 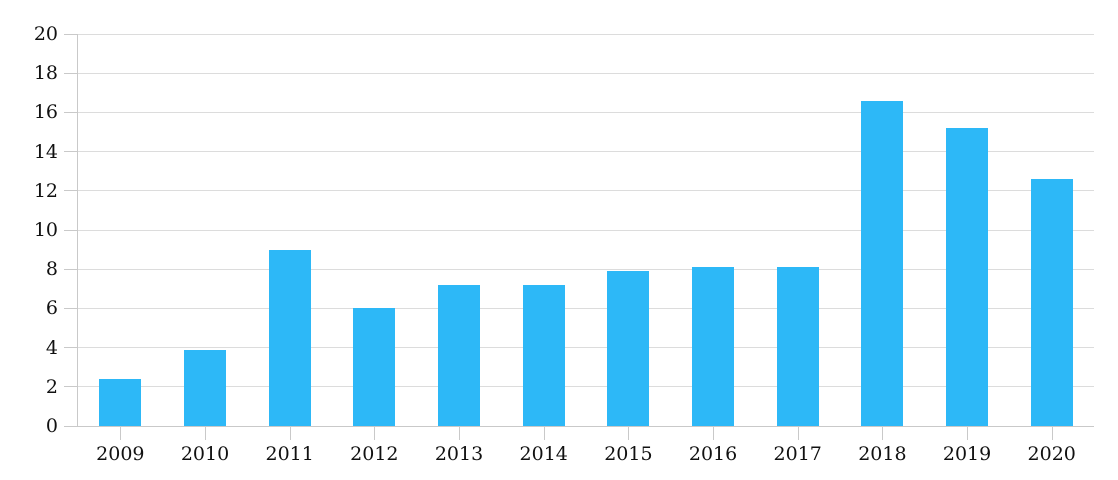 I want to click on x-axis-tick-label: 2014, so click(x=543, y=454).